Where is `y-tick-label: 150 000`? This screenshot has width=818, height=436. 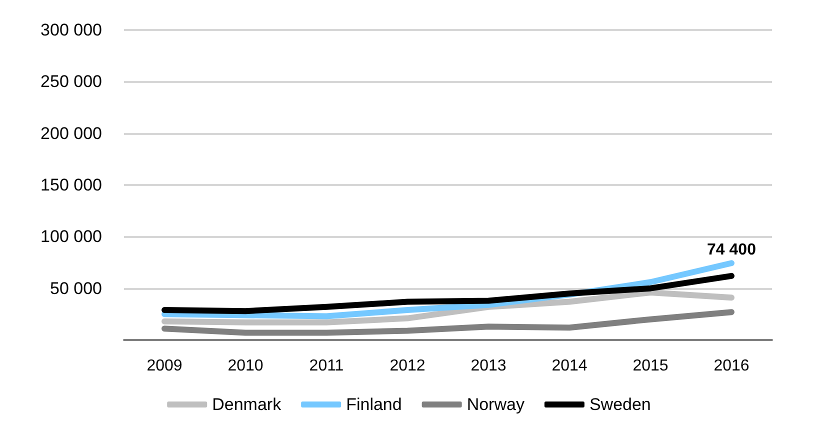 y-tick-label: 150 000 is located at coordinates (71, 185).